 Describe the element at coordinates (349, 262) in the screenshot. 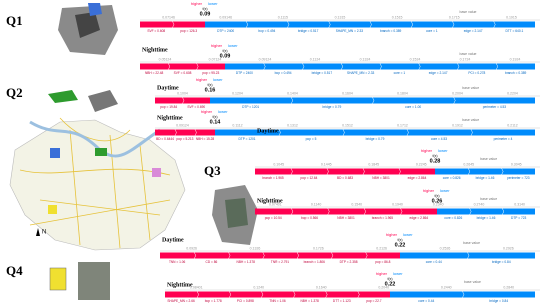

I see `increase-feature: DTP = 2.358` at that location.